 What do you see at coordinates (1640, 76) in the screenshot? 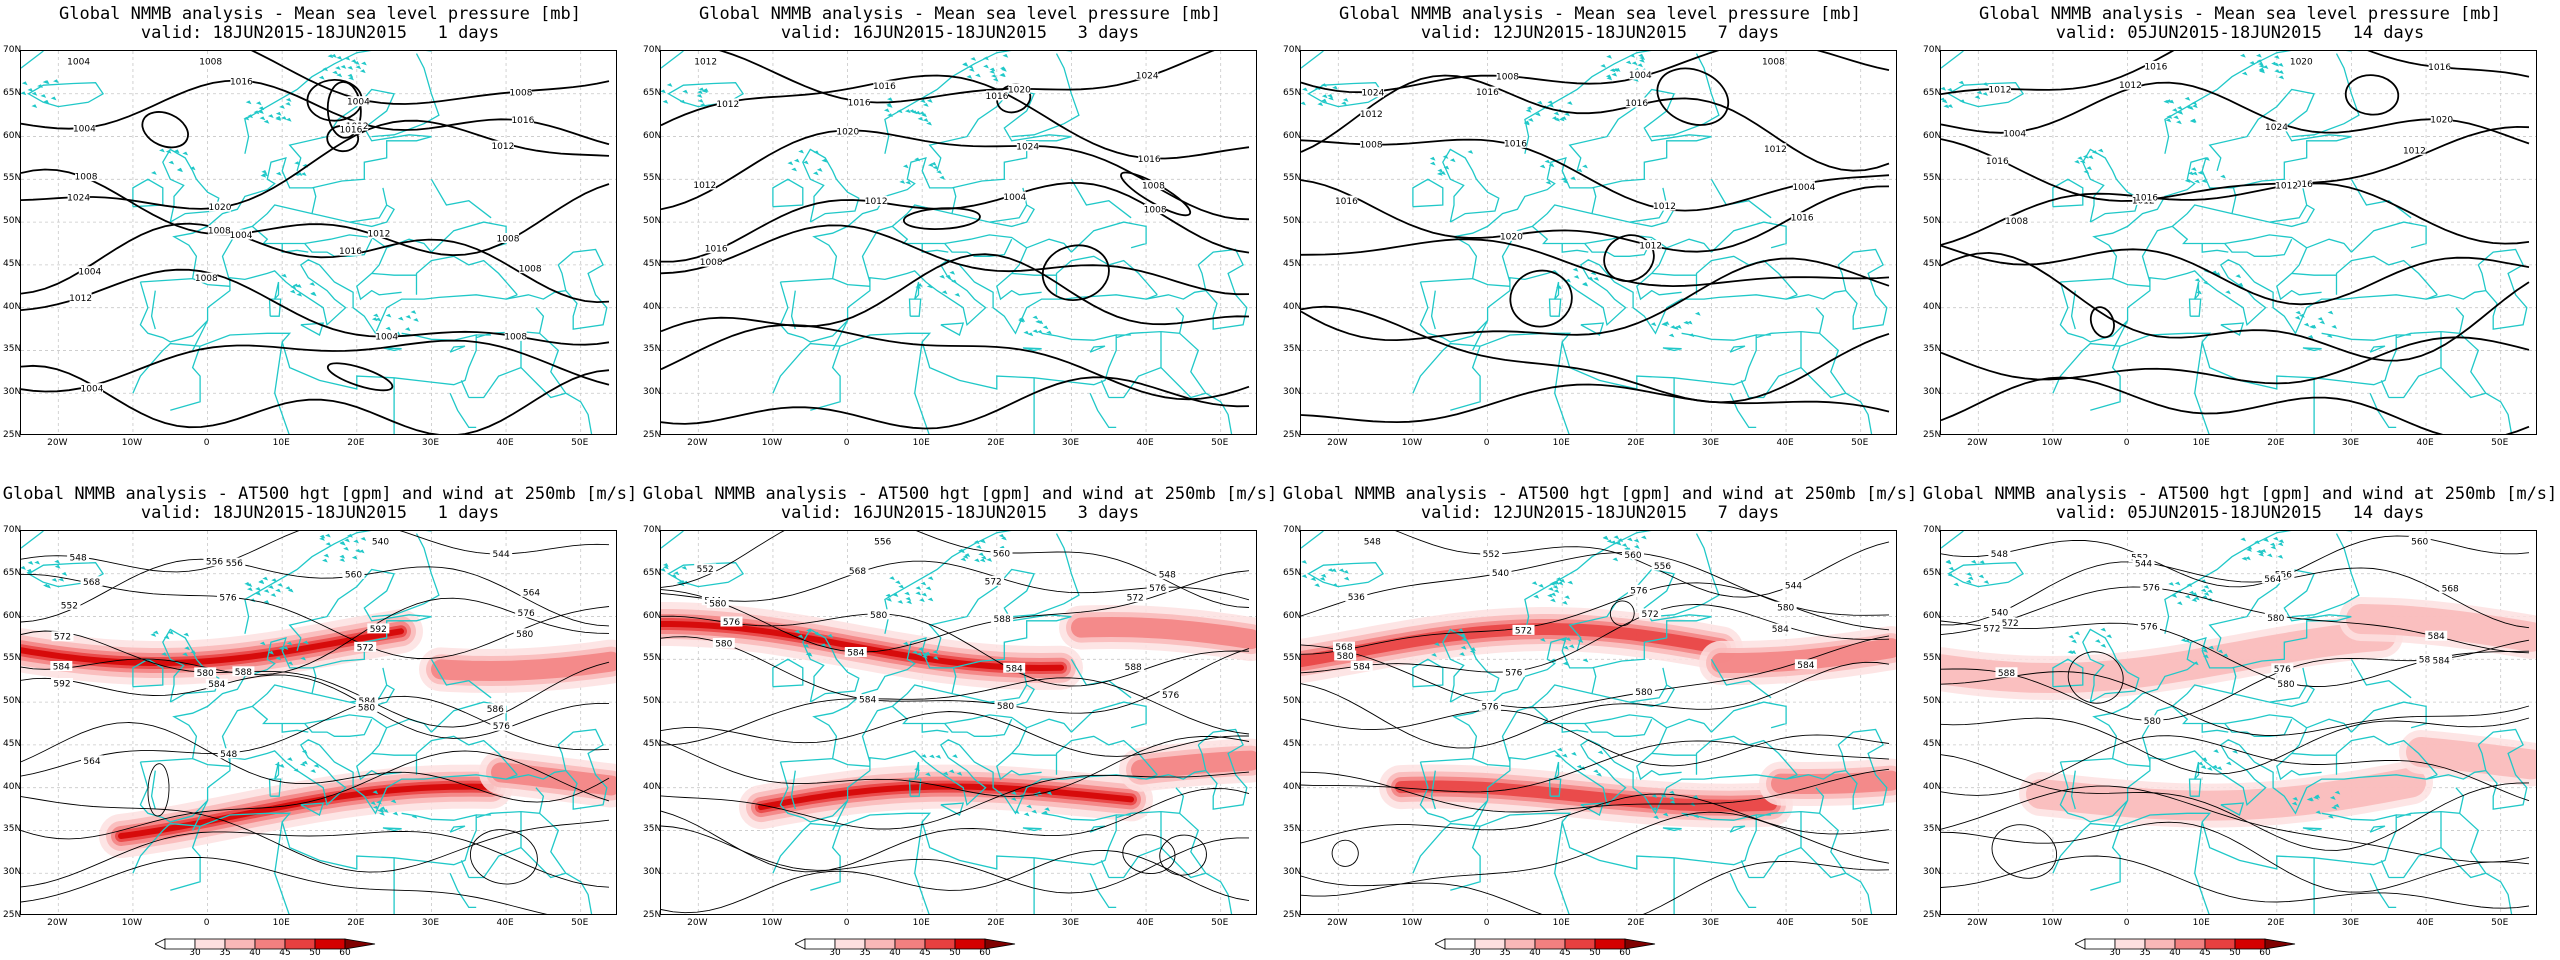
I see `contour-label: 1004` at bounding box center [1640, 76].